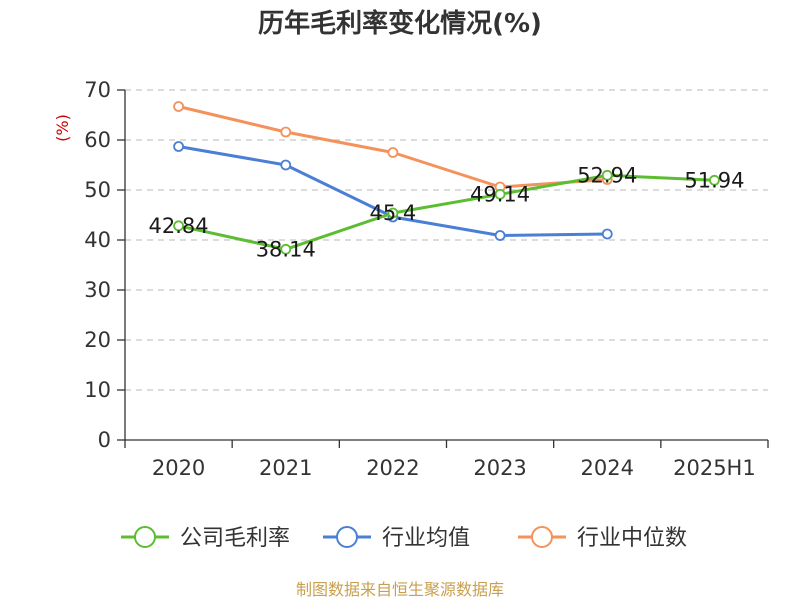 Image resolution: width=800 pixels, height=600 pixels. What do you see at coordinates (392, 468) in the screenshot?
I see `x-tick-label: 2022` at bounding box center [392, 468].